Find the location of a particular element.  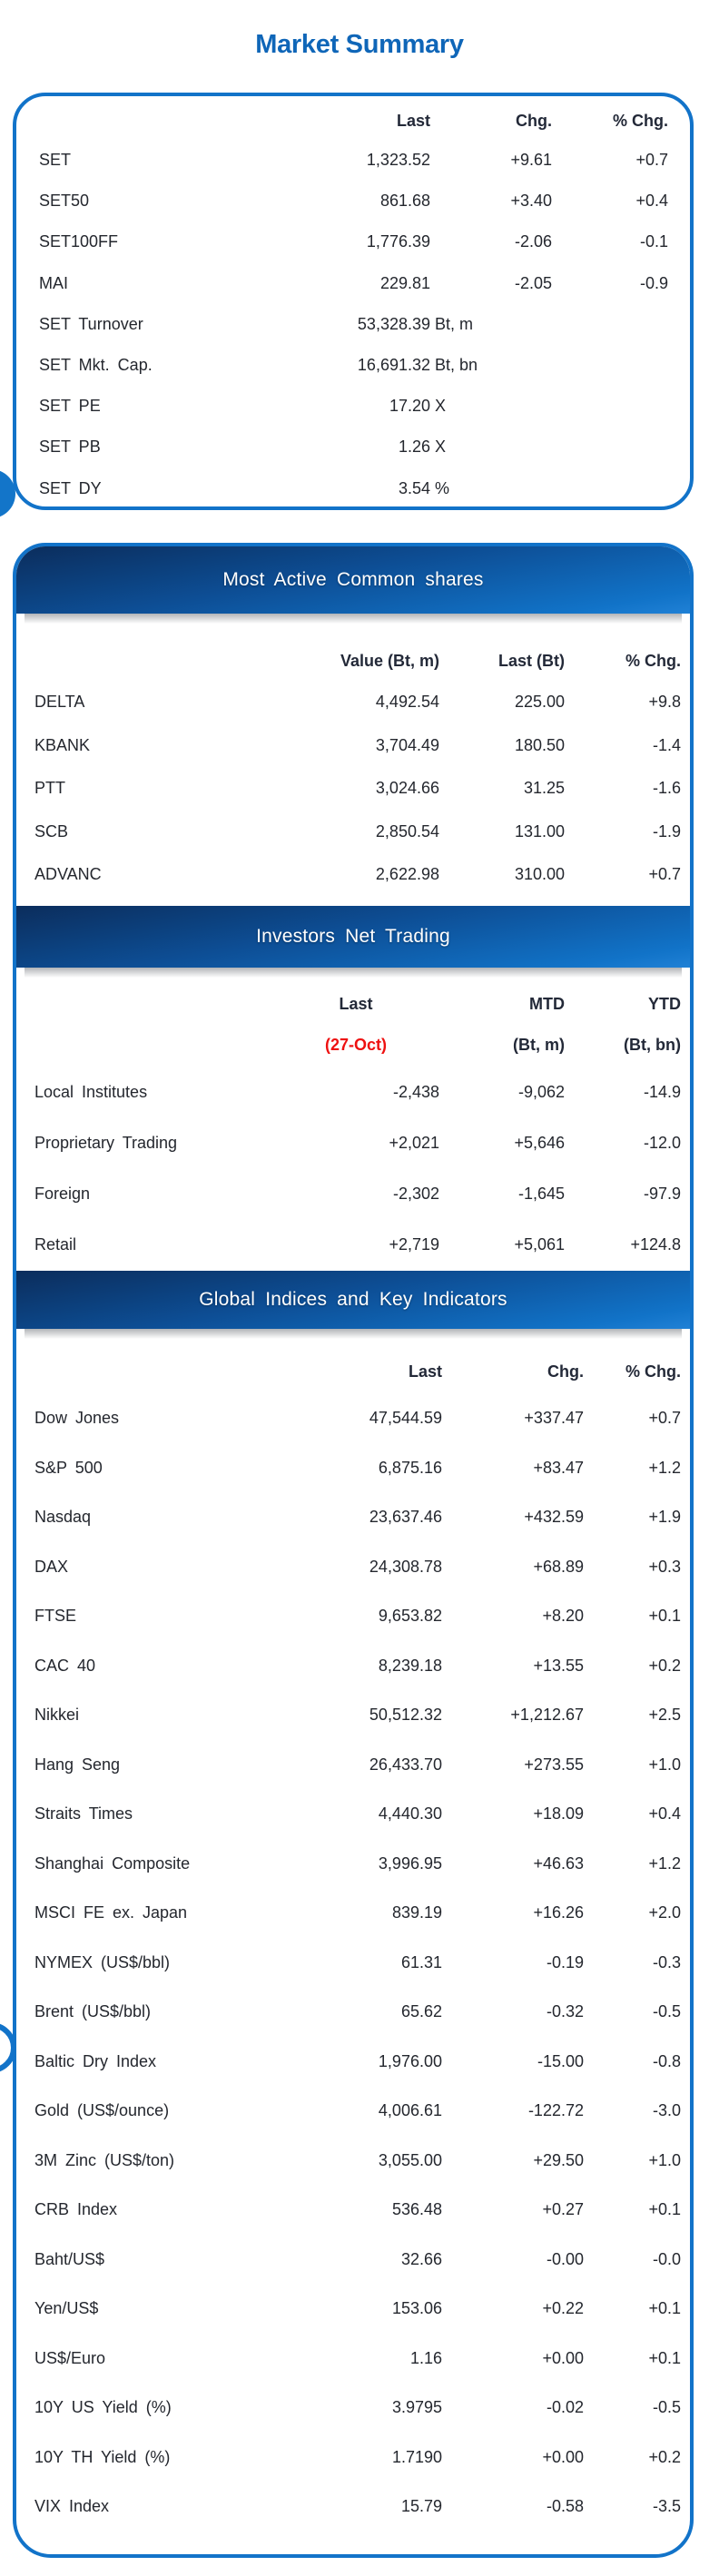

column-header-empty is located at coordinates (144, 1372).